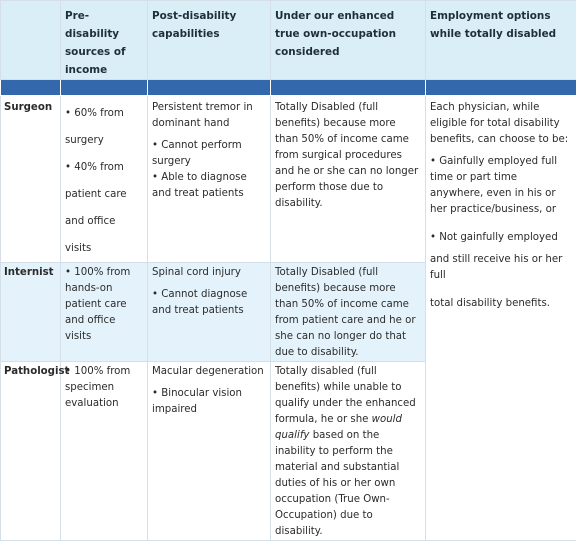  What do you see at coordinates (104, 40) in the screenshot?
I see `header-pre-disability: Pre-disability sources of income` at bounding box center [104, 40].